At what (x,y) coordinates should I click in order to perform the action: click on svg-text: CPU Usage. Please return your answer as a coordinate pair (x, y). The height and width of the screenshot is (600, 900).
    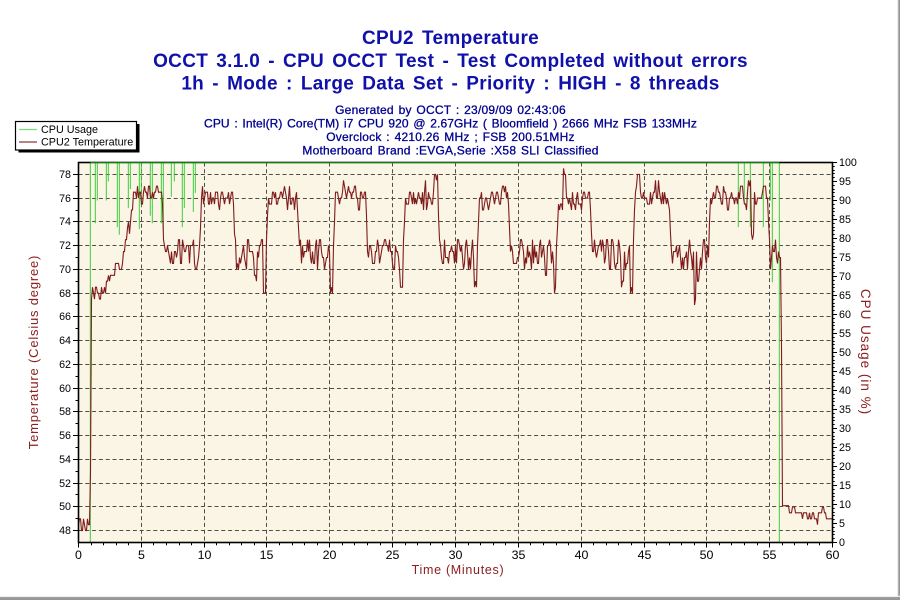
    Looking at the image, I should click on (69, 130).